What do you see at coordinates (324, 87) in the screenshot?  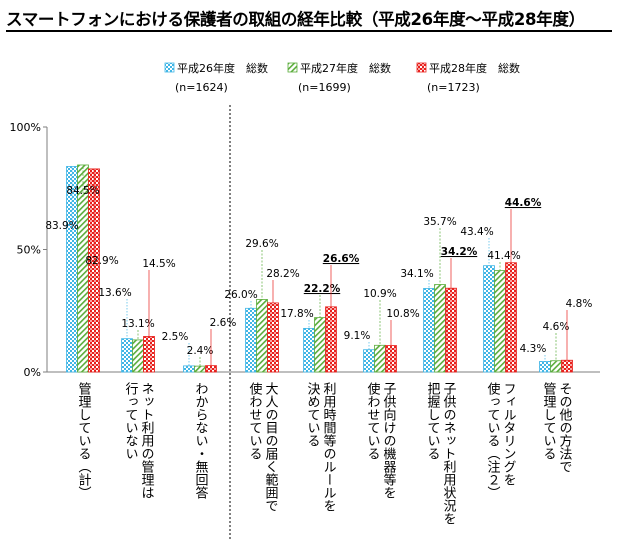 I see `legend-n-label: (n=1699)` at bounding box center [324, 87].